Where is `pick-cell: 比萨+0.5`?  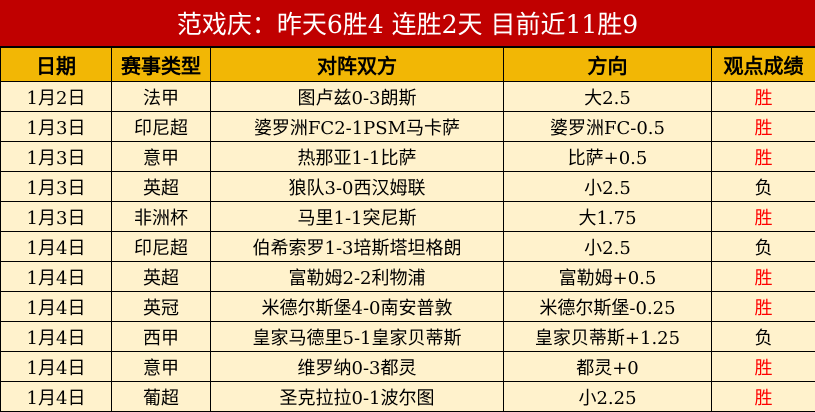 pick-cell: 比萨+0.5 is located at coordinates (607, 156).